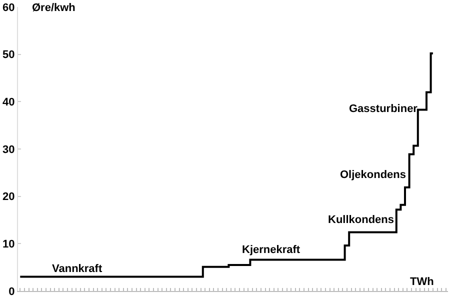 This screenshot has width=450, height=300. Describe the element at coordinates (77, 269) in the screenshot. I see `annotation: Vannkraft` at that location.